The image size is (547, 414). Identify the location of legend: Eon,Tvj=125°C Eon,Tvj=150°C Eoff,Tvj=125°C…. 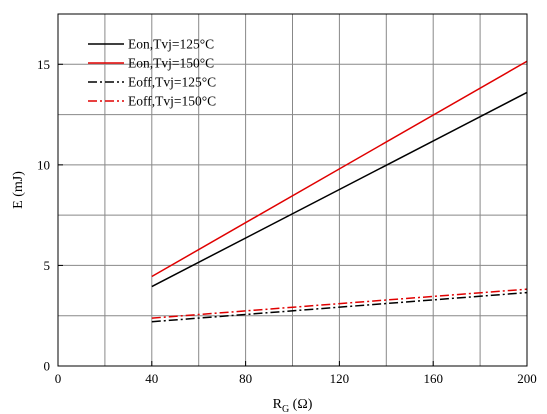
(152, 73).